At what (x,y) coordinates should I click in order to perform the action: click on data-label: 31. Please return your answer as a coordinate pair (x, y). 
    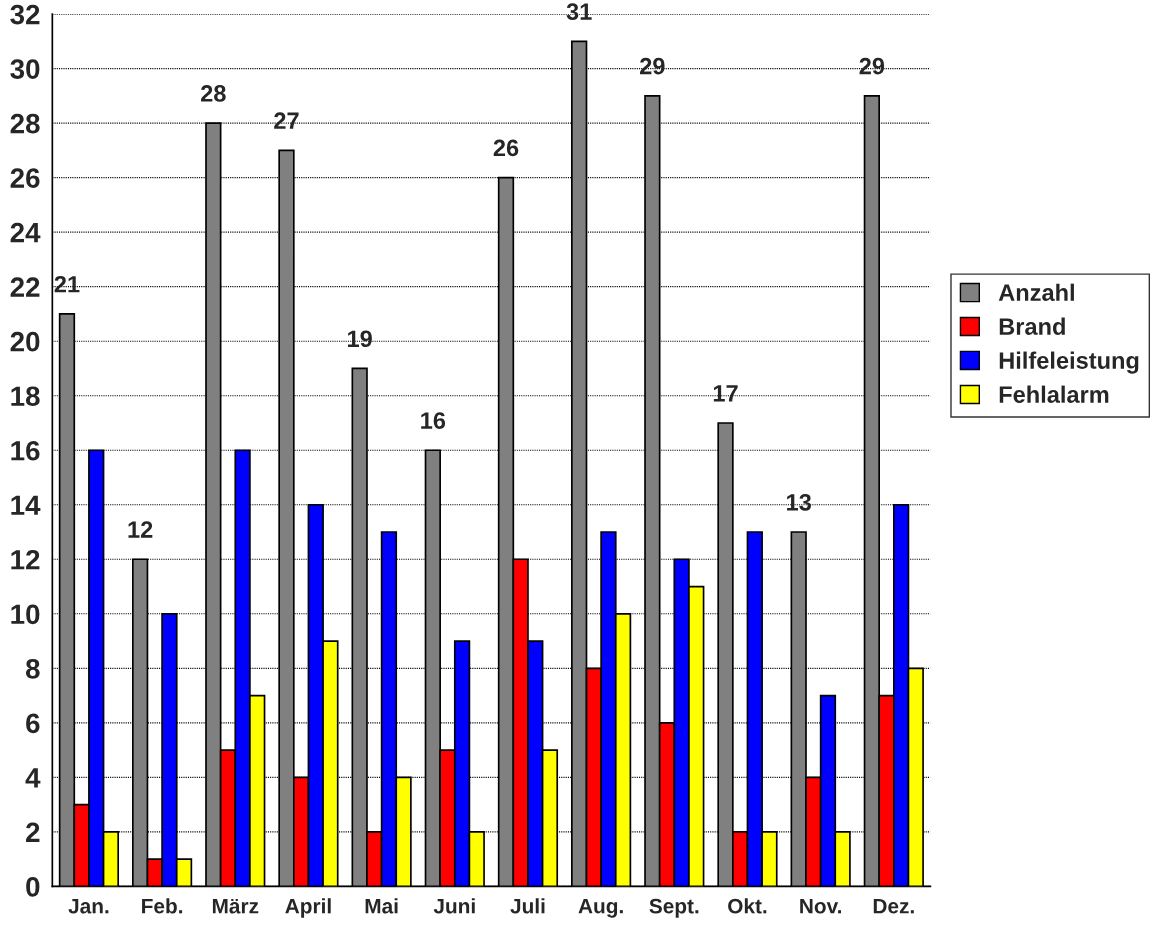
    Looking at the image, I should click on (579, 12).